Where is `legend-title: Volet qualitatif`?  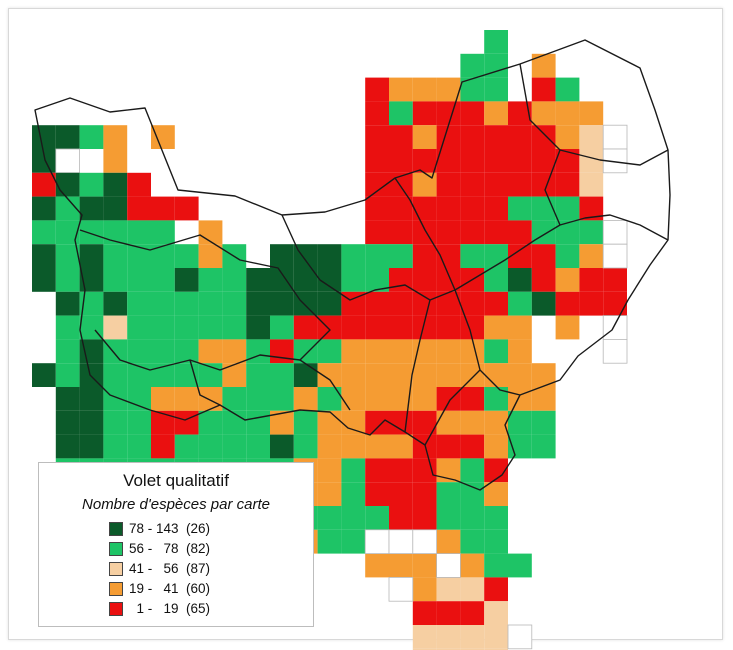
legend-title: Volet qualitatif is located at coordinates (176, 480).